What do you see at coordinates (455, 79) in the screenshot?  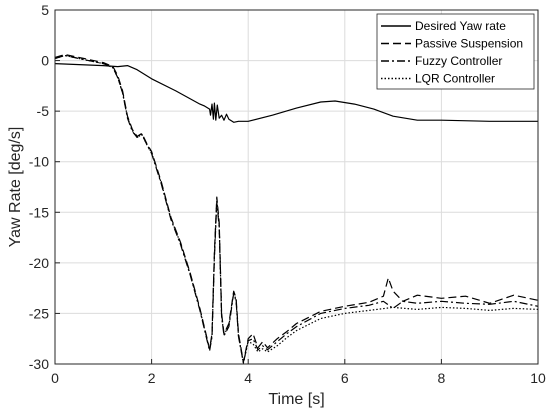 I see `legend-label: LQR Controller` at bounding box center [455, 79].